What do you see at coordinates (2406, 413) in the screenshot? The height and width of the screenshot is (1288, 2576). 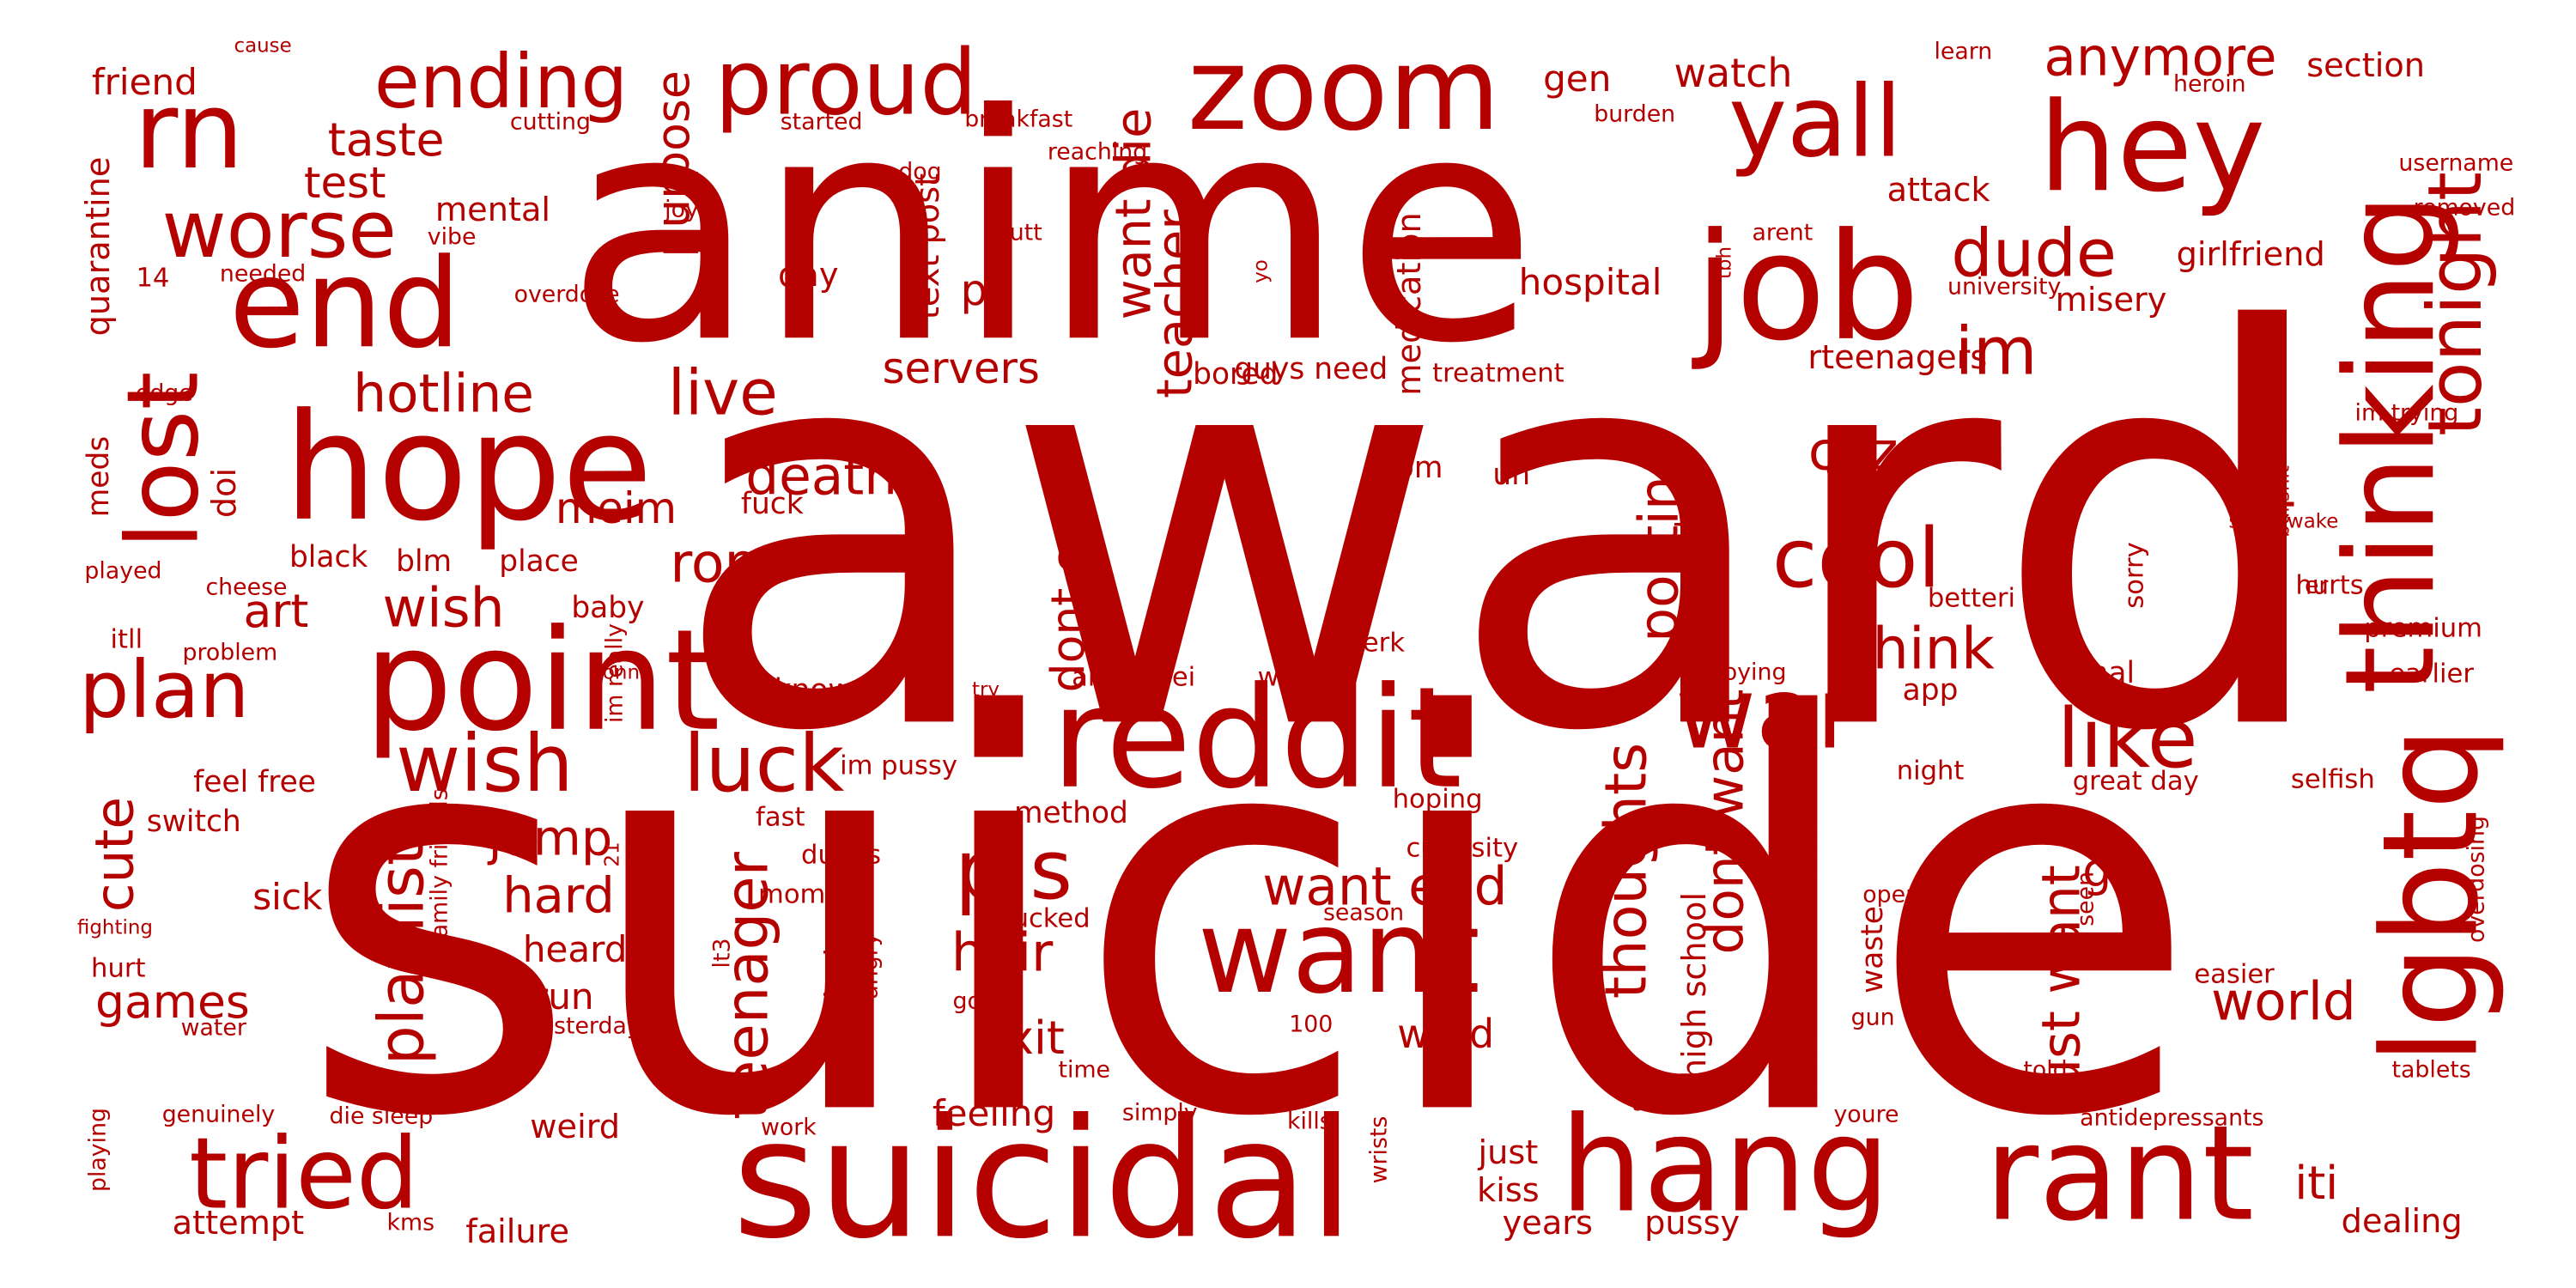 I see `cloud-word: im trying` at bounding box center [2406, 413].